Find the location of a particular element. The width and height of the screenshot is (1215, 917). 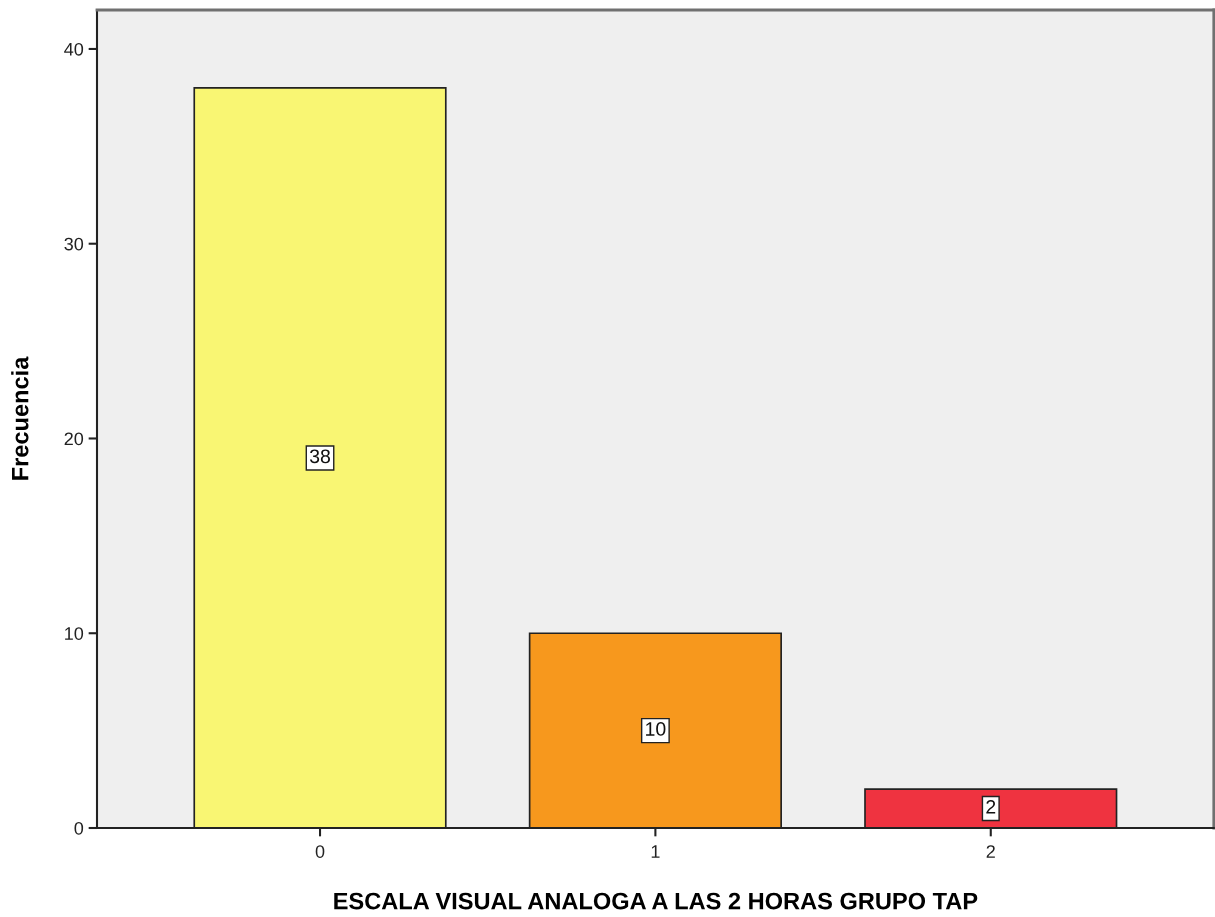

data-label: 38 is located at coordinates (319, 456).